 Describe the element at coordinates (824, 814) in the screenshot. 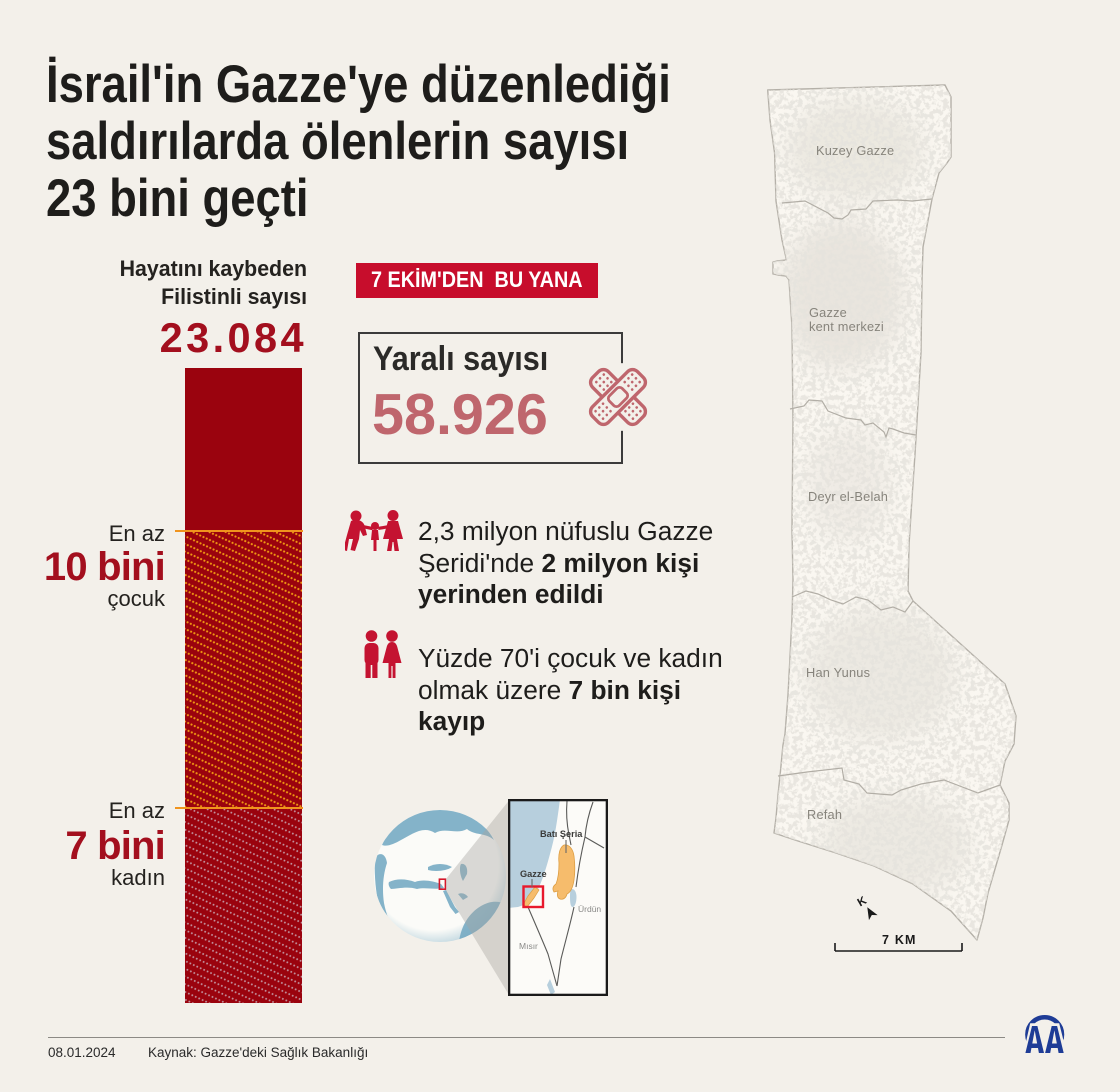

I see `svg-text: Refah` at that location.